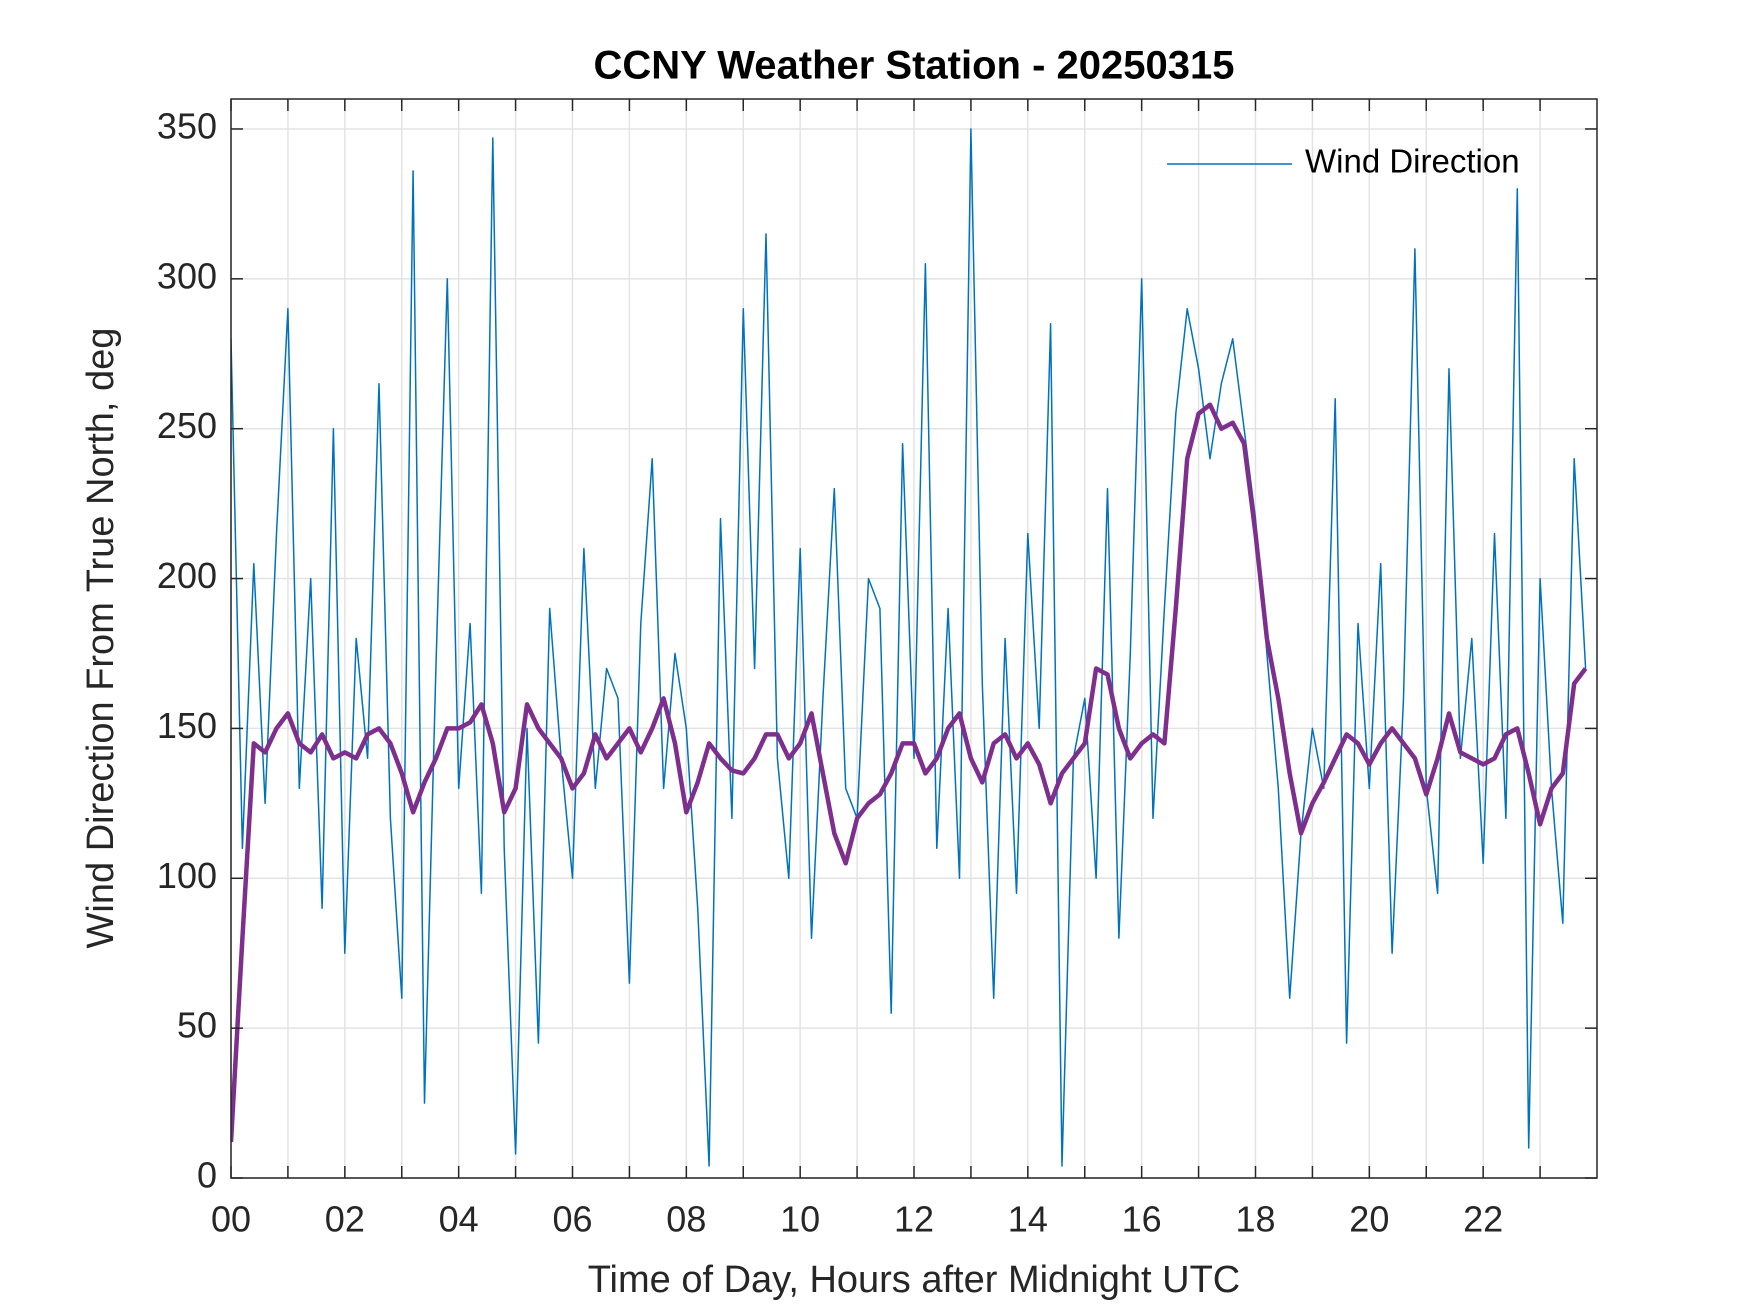 This screenshot has height=1313, width=1750. Describe the element at coordinates (187, 575) in the screenshot. I see `y-tick-label: 200` at that location.